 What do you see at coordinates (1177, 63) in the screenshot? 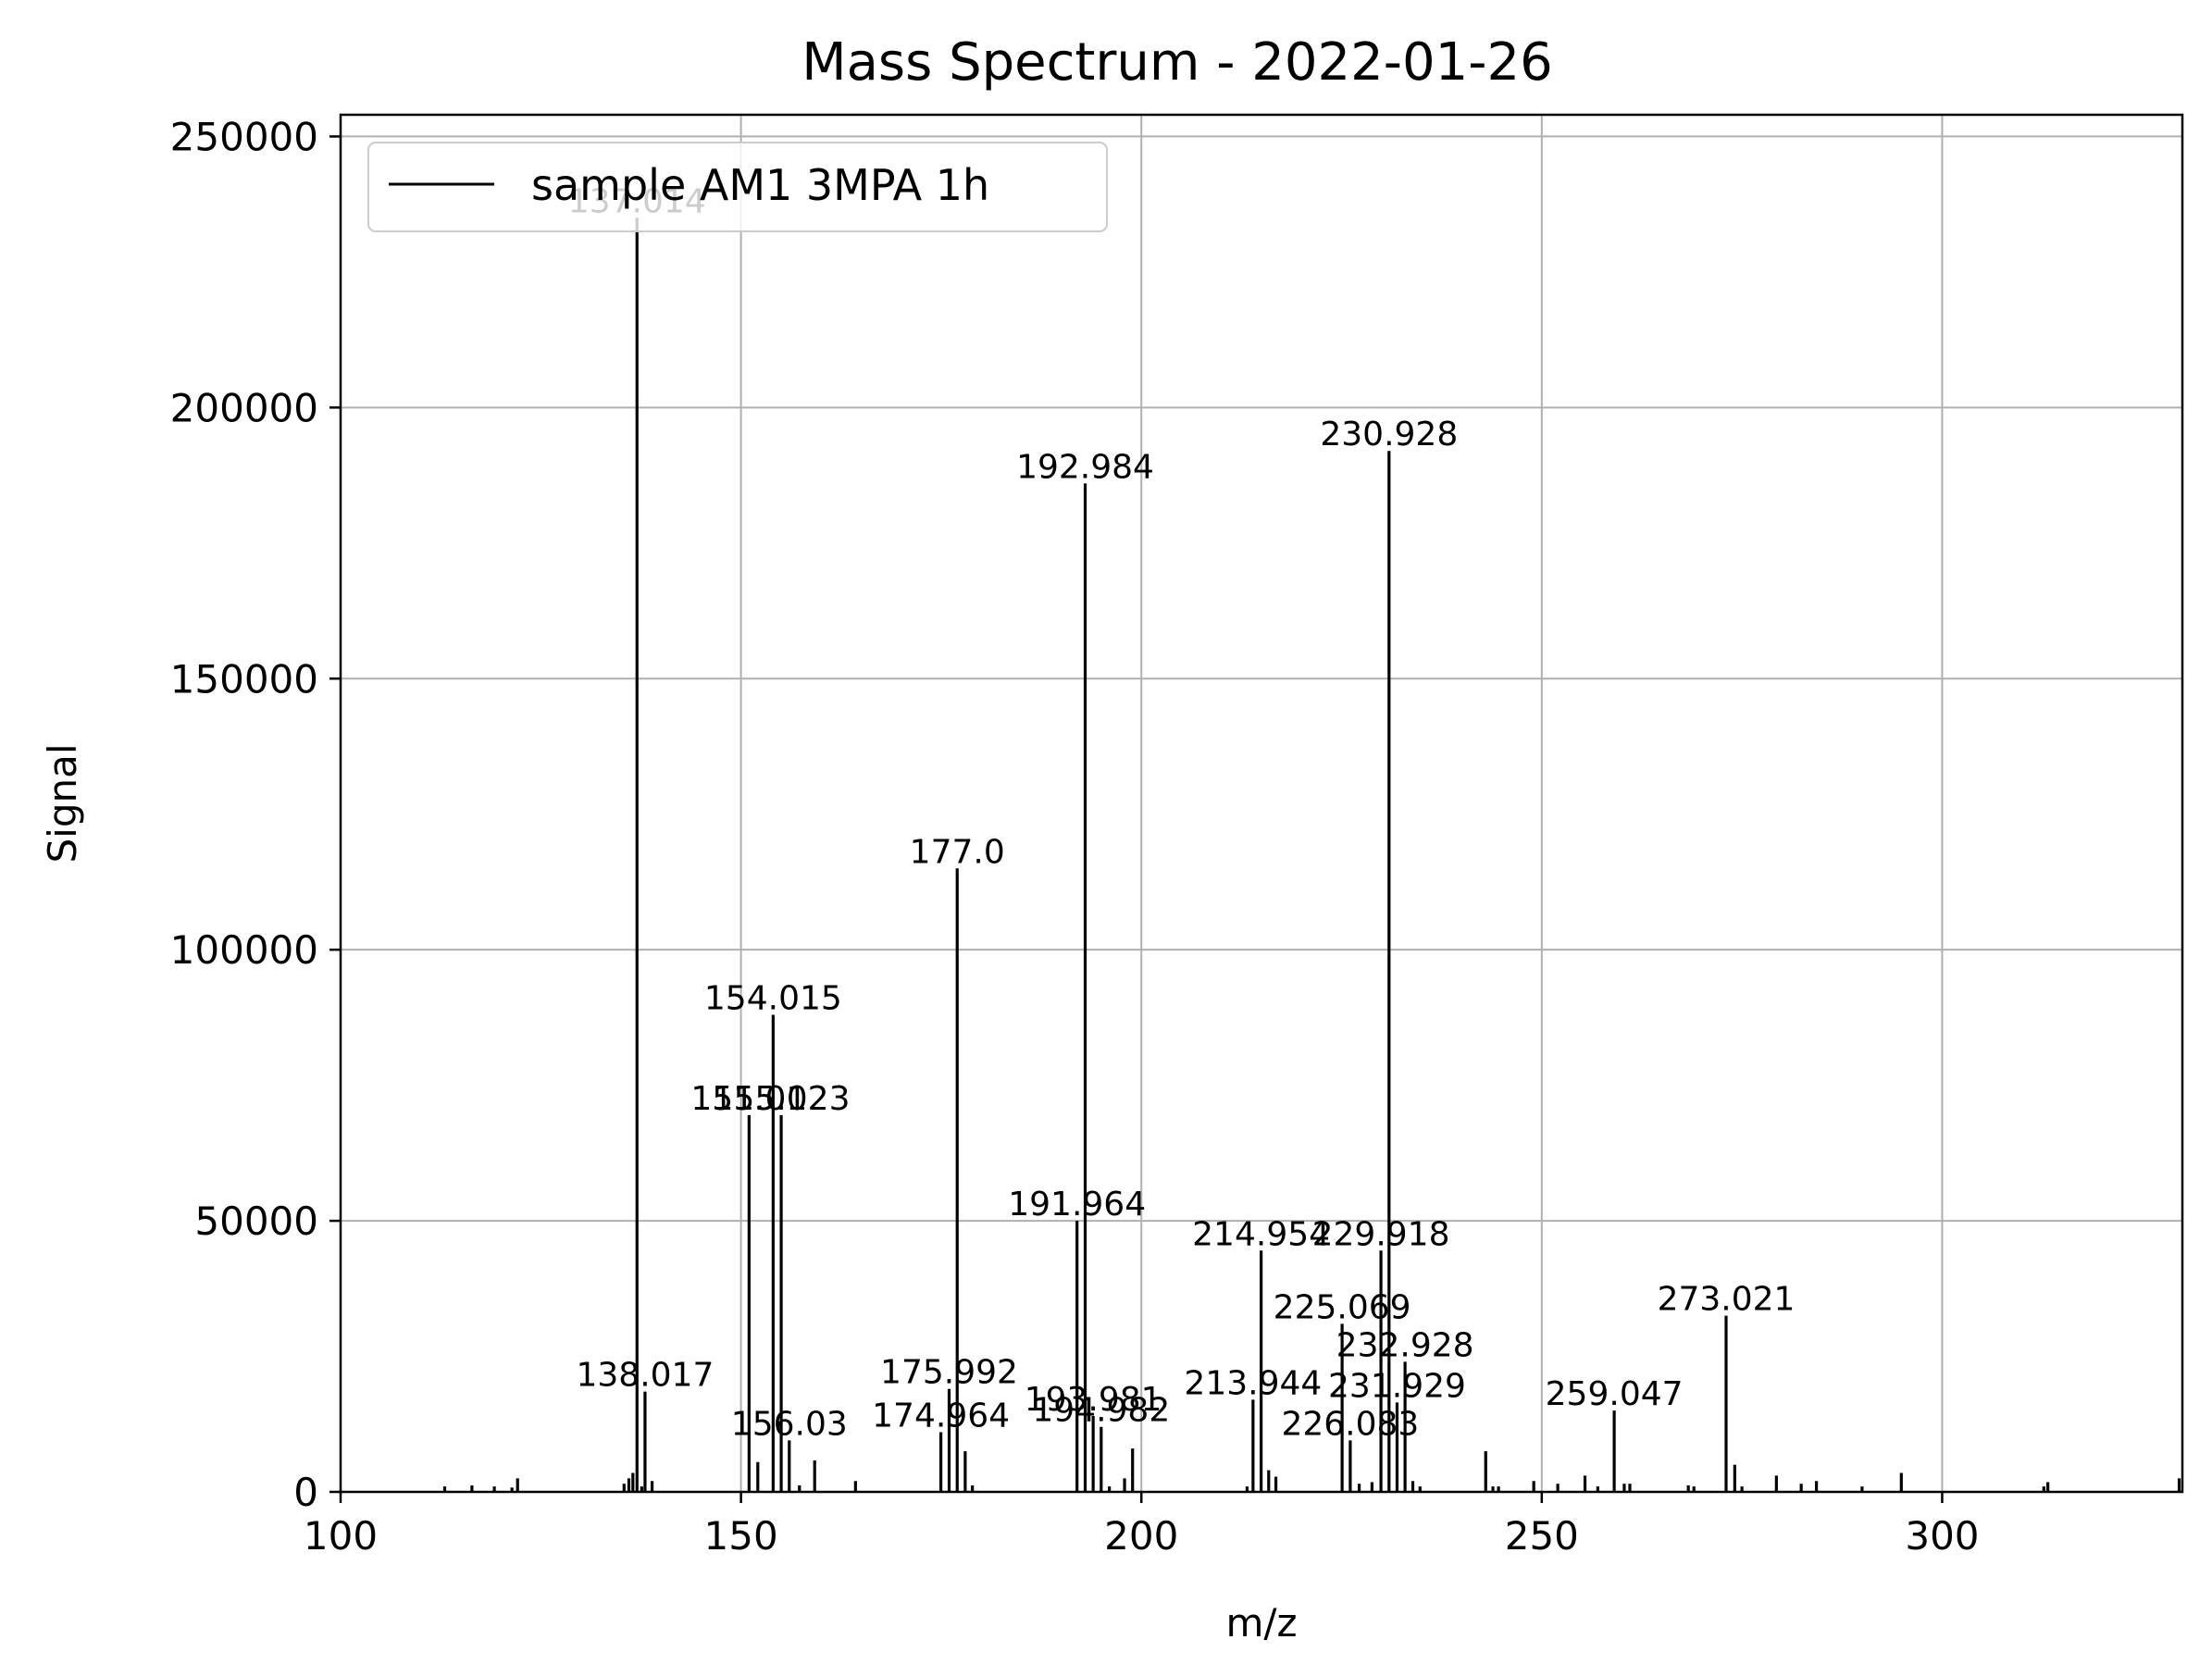
I see `chart-title: Mass Spectrum - 2022-01-26` at bounding box center [1177, 63].